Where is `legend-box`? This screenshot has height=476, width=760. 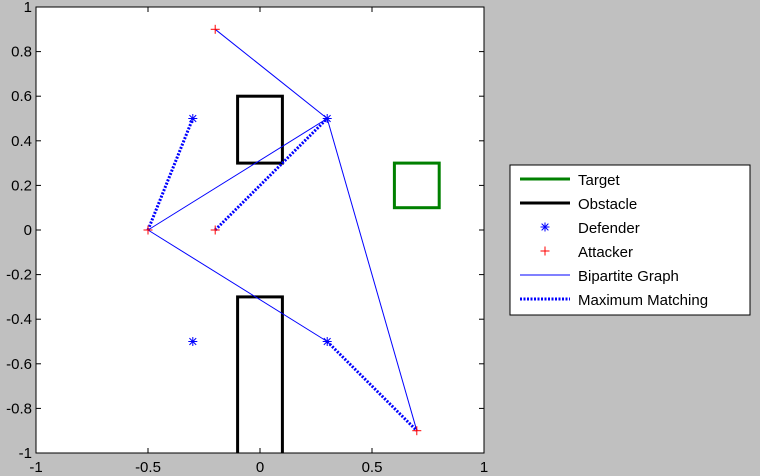
legend-box is located at coordinates (630, 240).